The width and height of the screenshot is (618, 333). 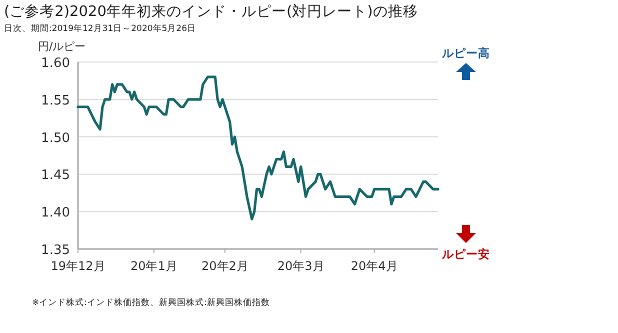 I want to click on chart-title: (ご参考2)2020年年初来のインド・ルピー(対円レート)の推移, so click(x=211, y=11).